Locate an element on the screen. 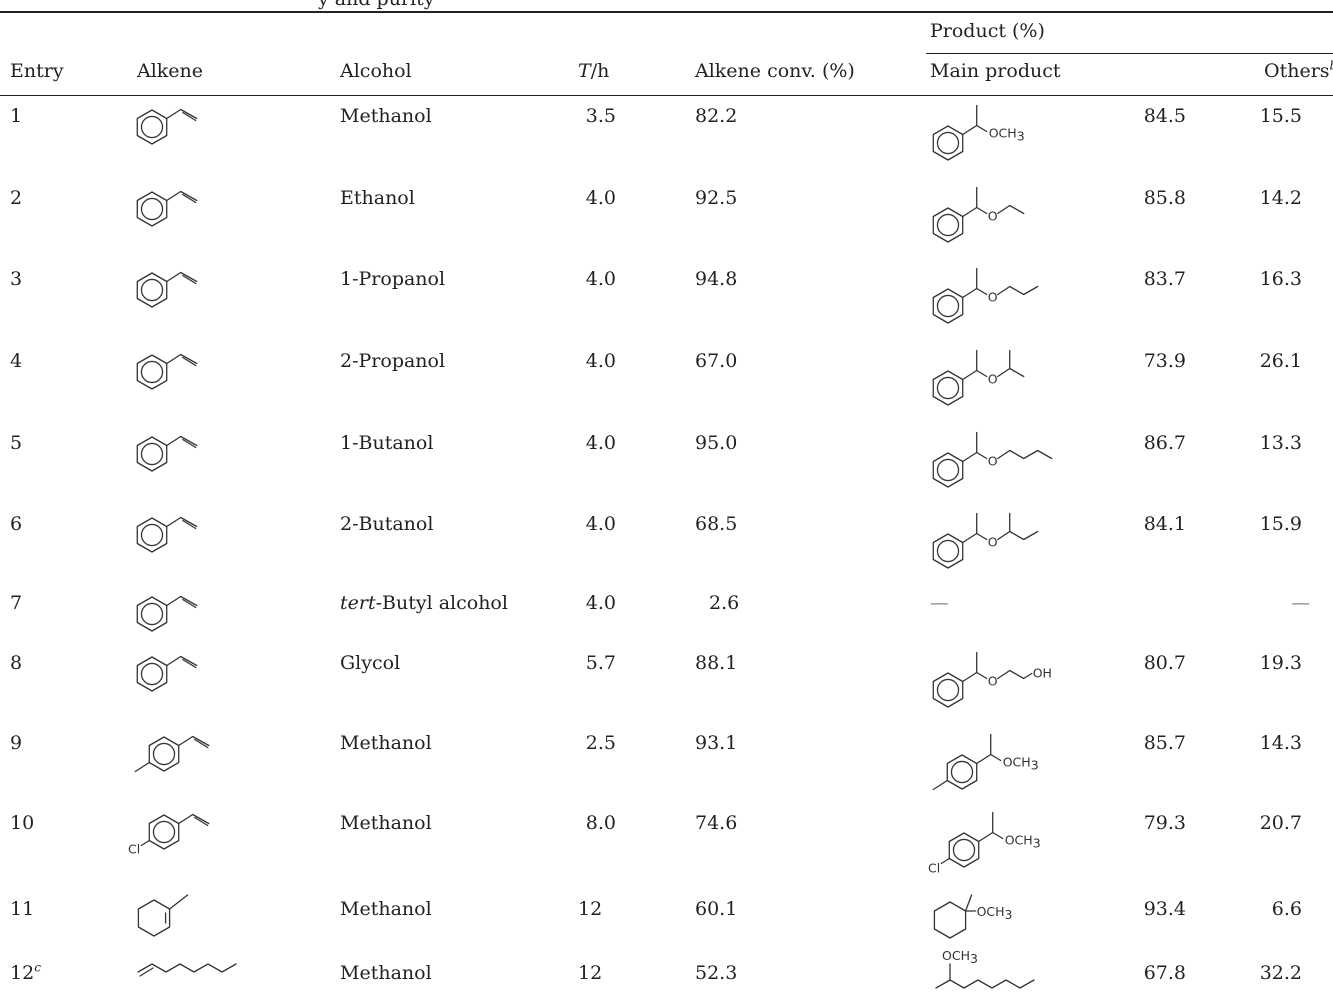 The width and height of the screenshot is (1333, 1003). others-percent: 13.3 is located at coordinates (1280, 443).